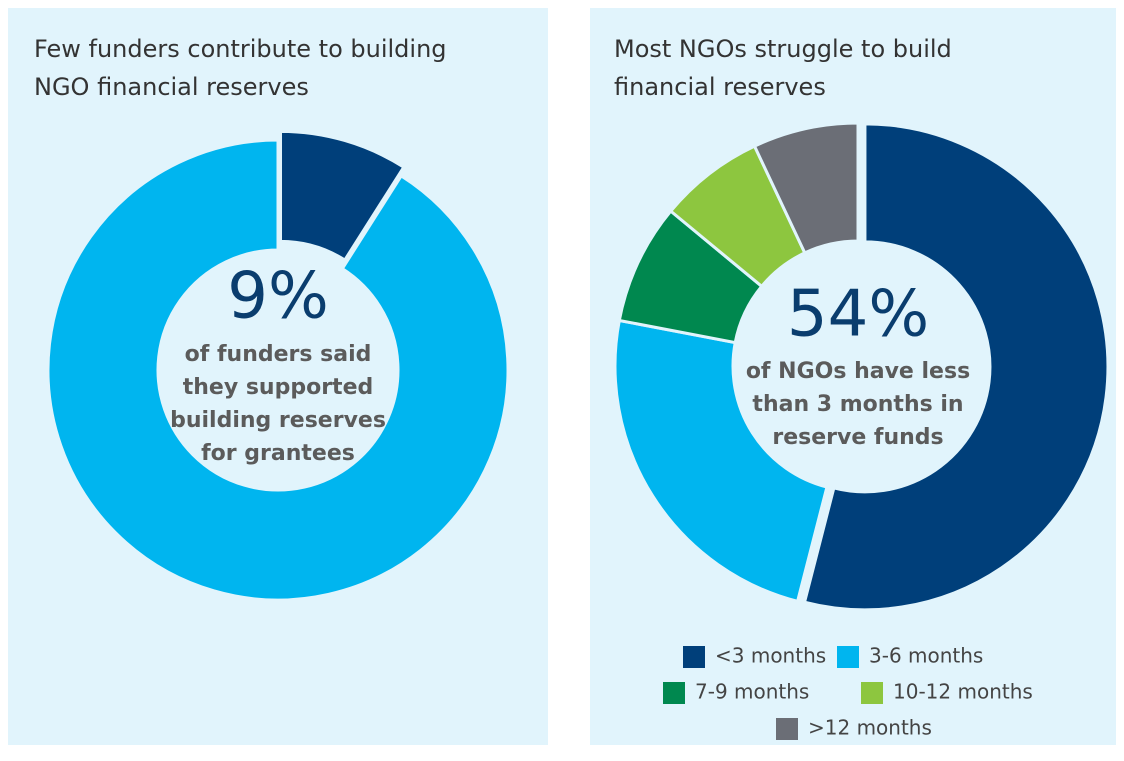 This screenshot has width=1124, height=761. I want to click on legend-label: >12 months, so click(870, 728).